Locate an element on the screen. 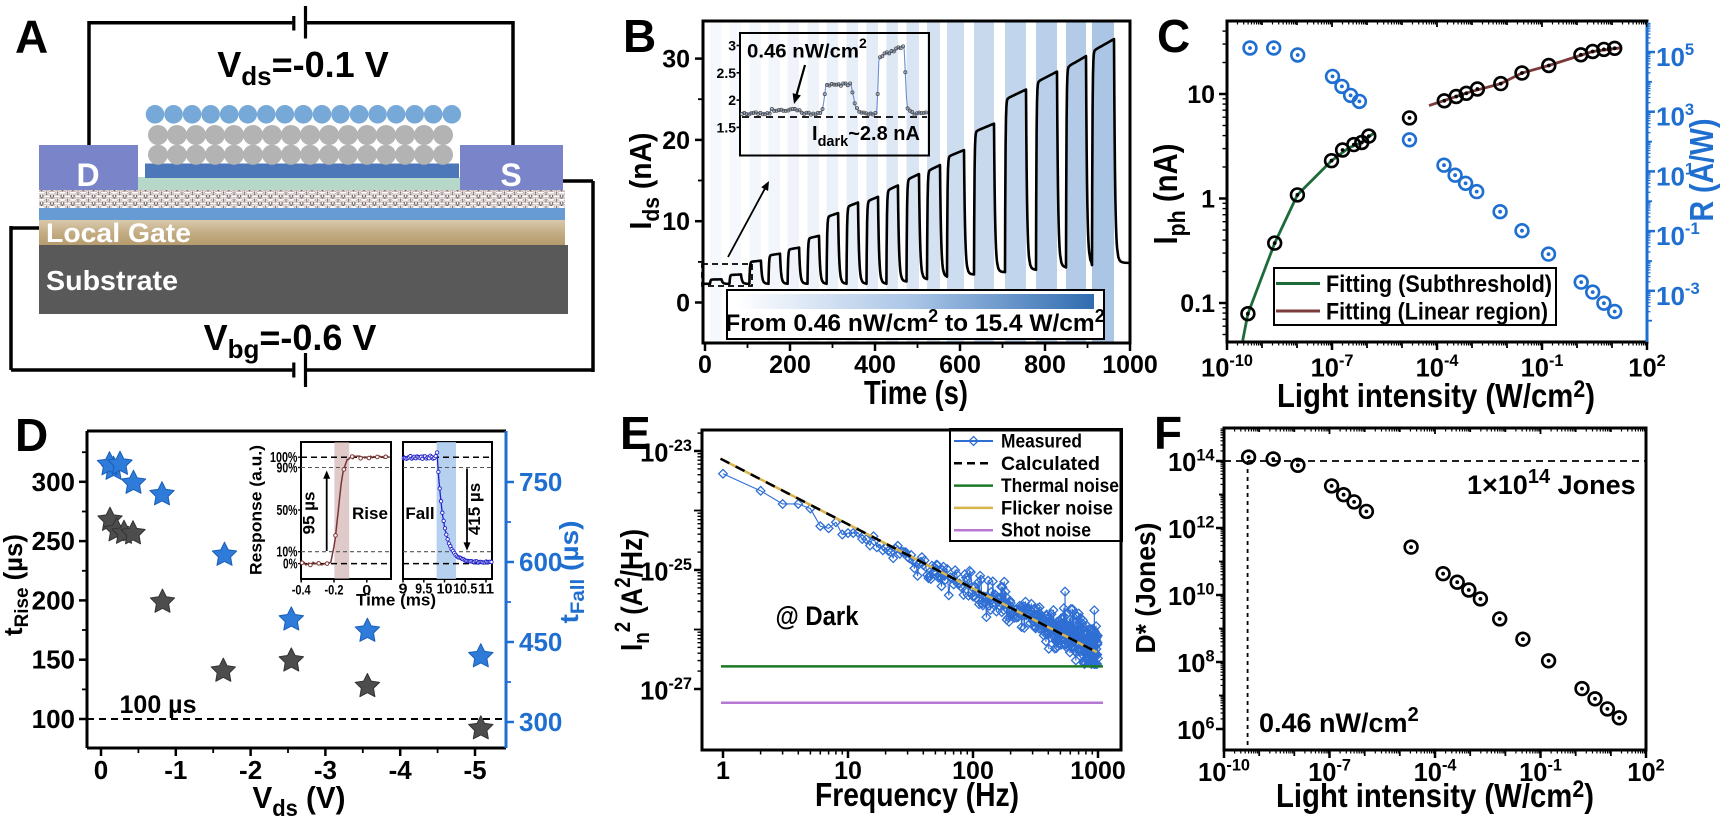  svg-text: Rise is located at coordinates (370, 513).